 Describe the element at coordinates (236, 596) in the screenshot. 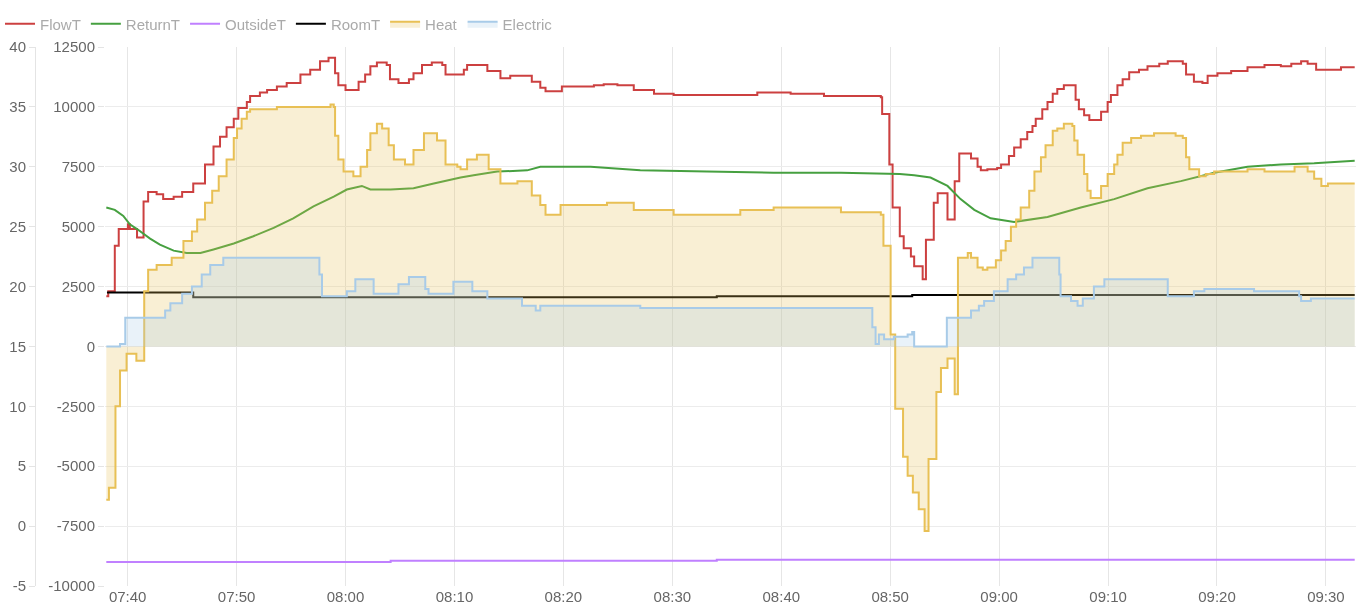

I see `x-tick-label: 07:50` at that location.